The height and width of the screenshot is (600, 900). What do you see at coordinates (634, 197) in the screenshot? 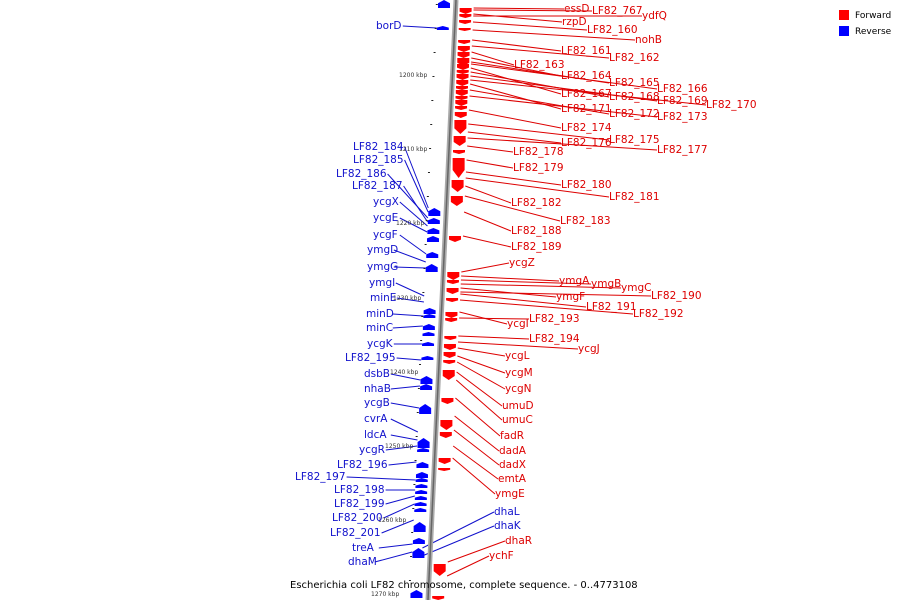
I see `gene-label-forward: LF82_181` at bounding box center [634, 197].